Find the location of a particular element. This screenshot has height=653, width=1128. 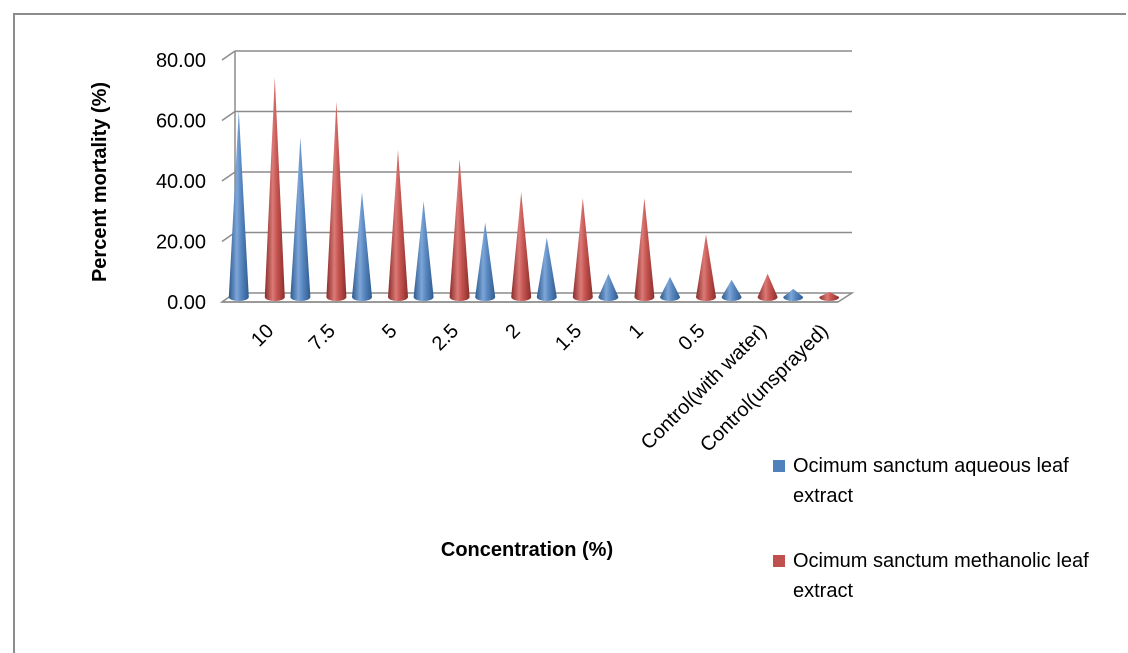

x-axis-label: Concentration (%) is located at coordinates (527, 550).